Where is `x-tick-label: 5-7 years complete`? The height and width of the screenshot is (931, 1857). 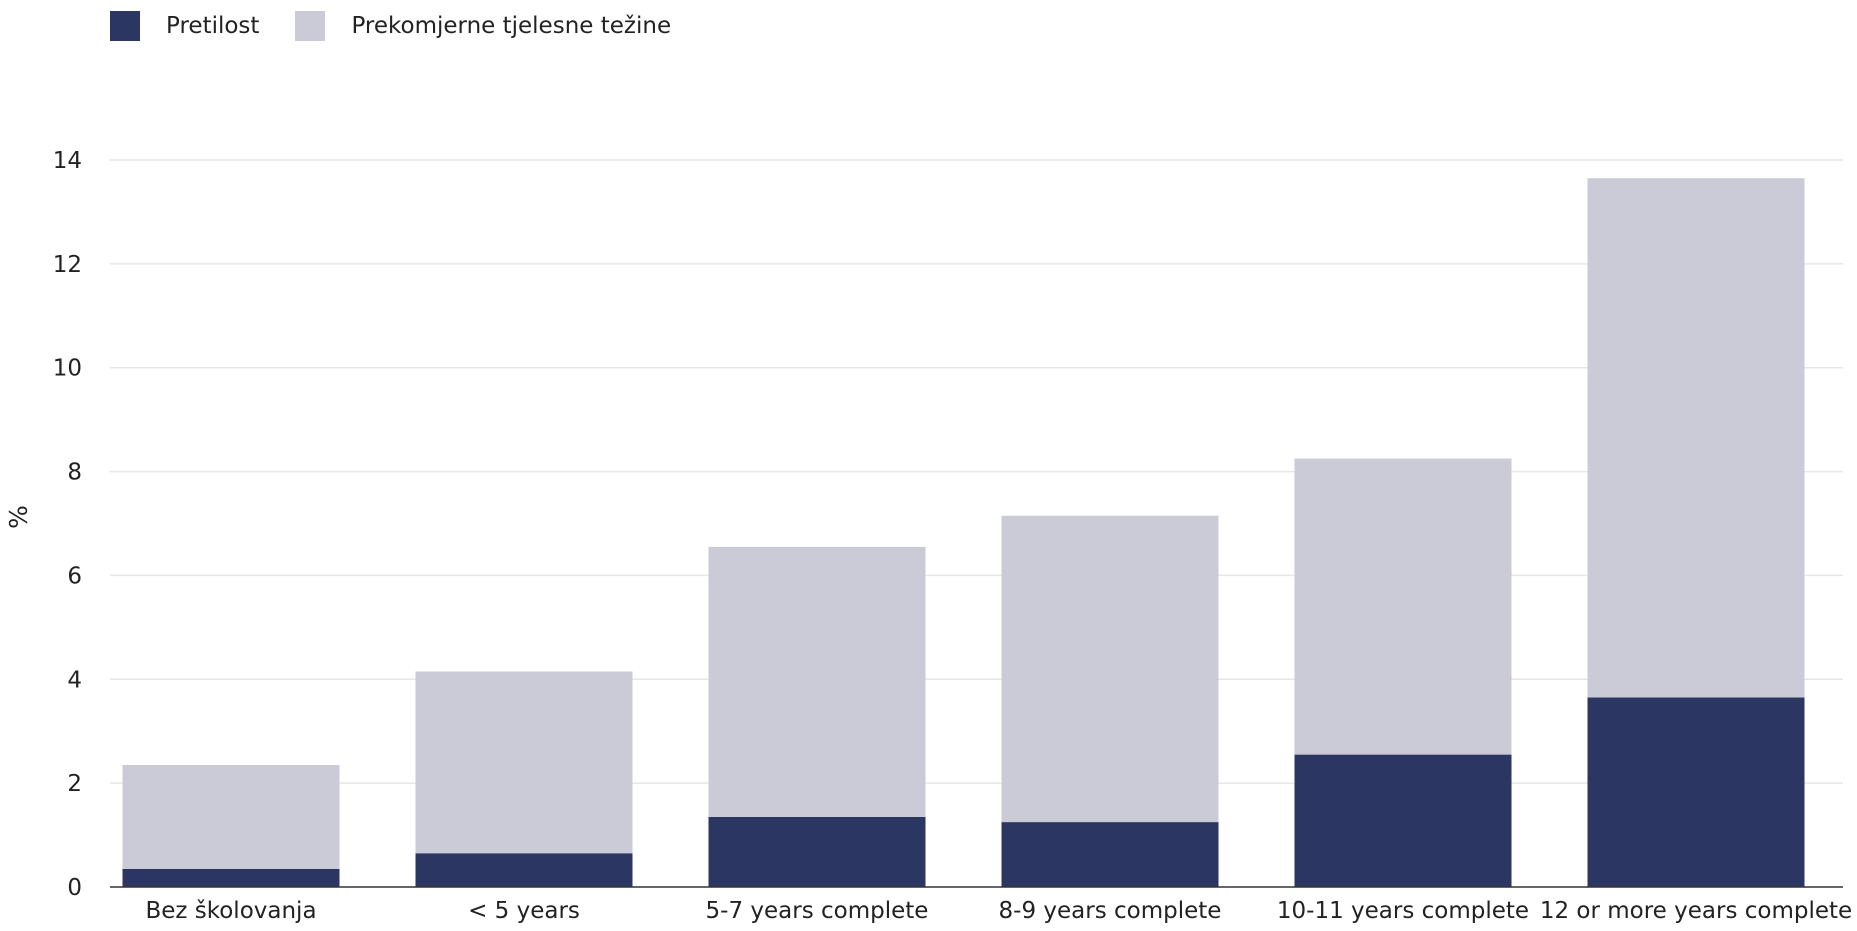
x-tick-label: 5-7 years complete is located at coordinates (817, 911).